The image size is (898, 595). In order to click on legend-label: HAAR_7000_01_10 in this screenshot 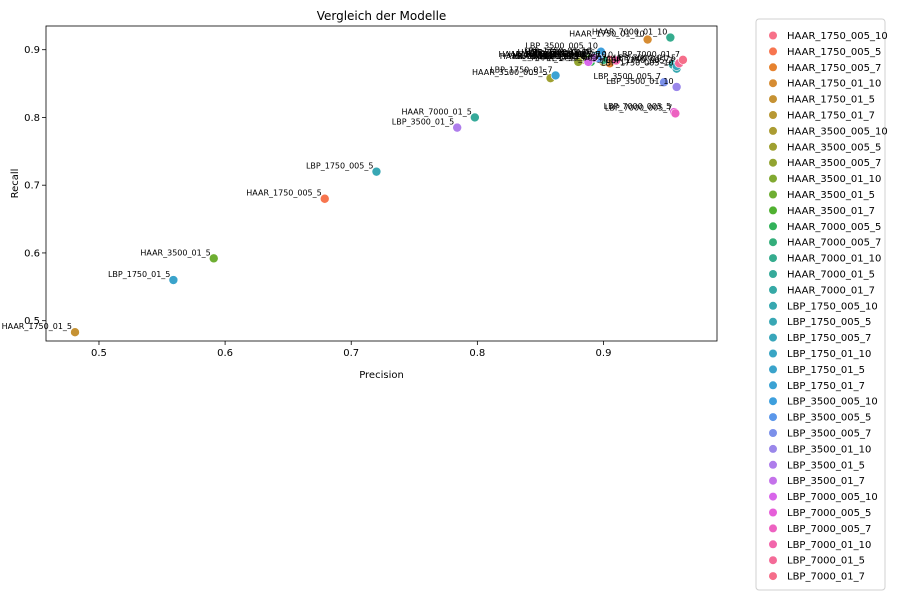, I will do `click(834, 259)`.